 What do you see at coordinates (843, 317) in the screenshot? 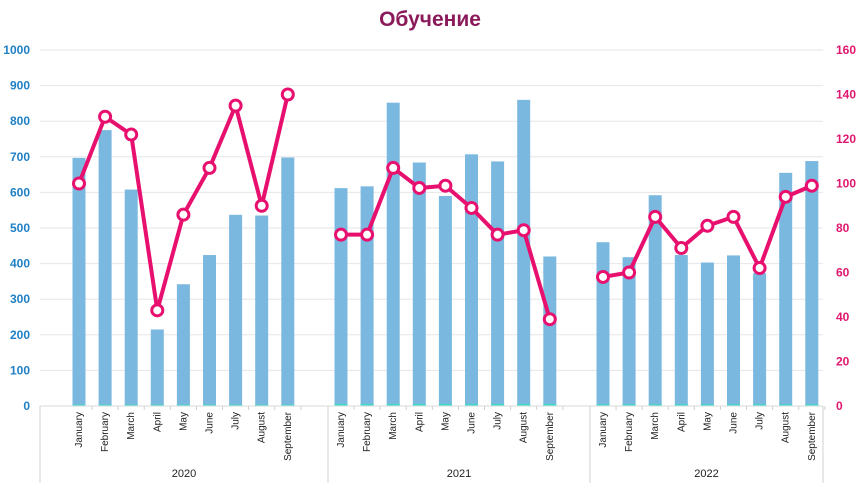
I see `right-axis-tick: 40` at bounding box center [843, 317].